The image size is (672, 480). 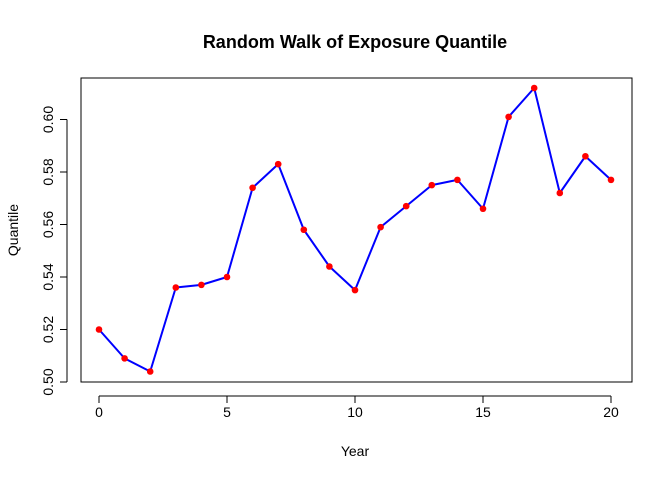 What do you see at coordinates (227, 412) in the screenshot?
I see `x-tick-label: 5` at bounding box center [227, 412].